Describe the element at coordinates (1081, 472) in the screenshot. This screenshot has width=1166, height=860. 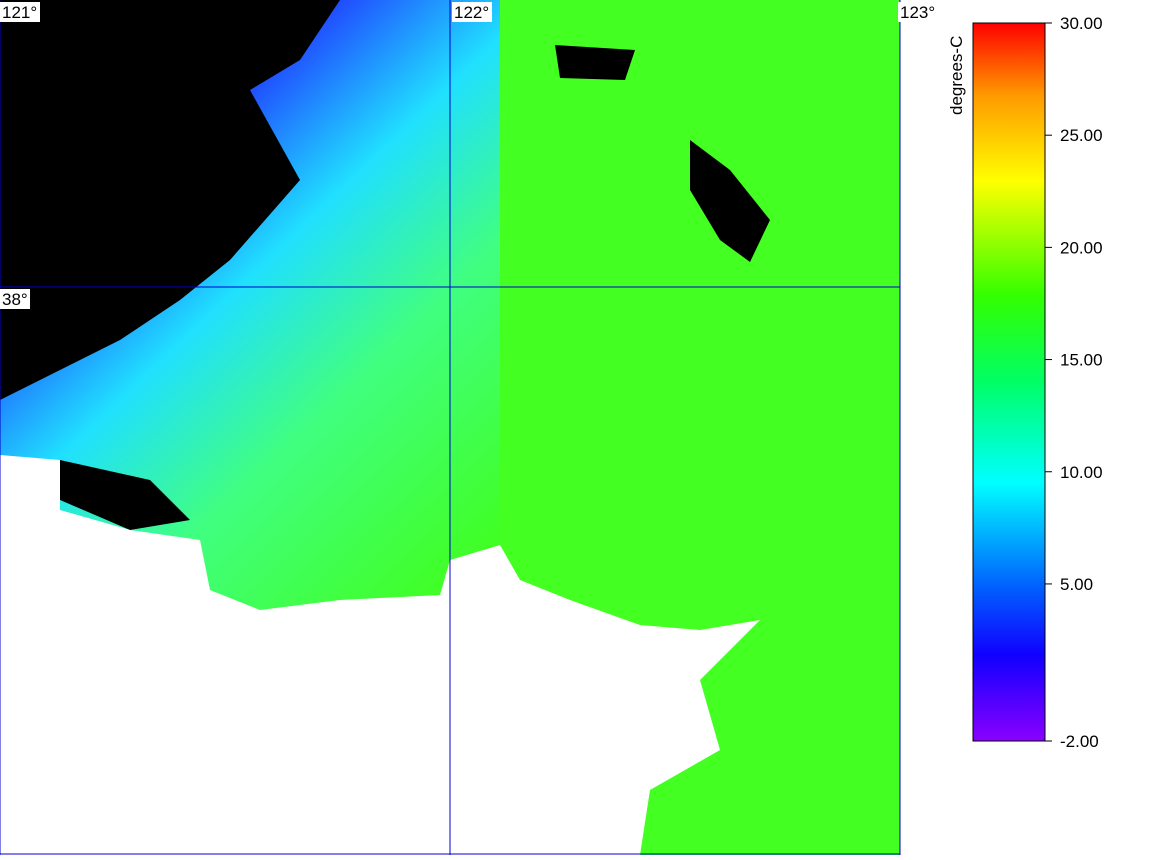
I see `colorbar-tick-label: 10.00` at that location.